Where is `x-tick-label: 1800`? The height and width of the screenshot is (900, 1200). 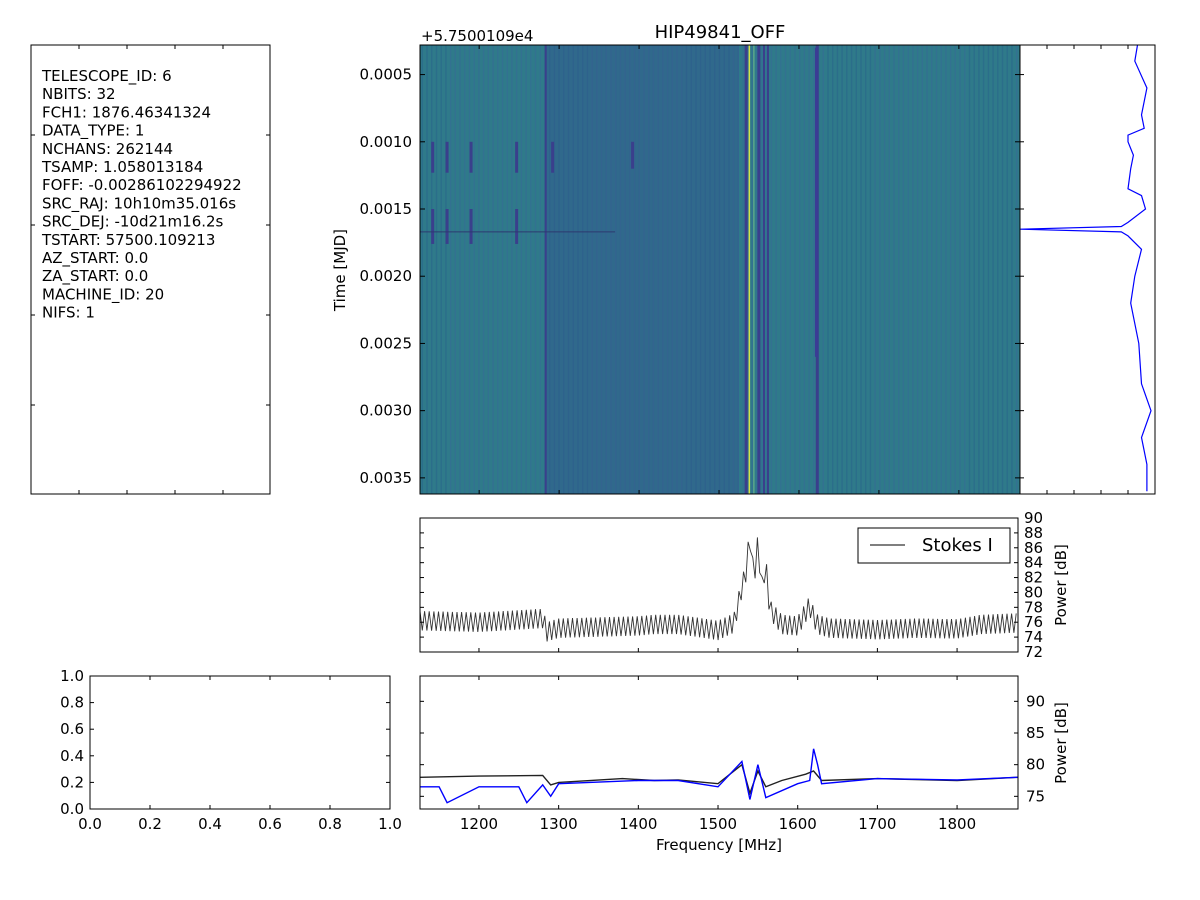
x-tick-label: 1800 is located at coordinates (957, 824).